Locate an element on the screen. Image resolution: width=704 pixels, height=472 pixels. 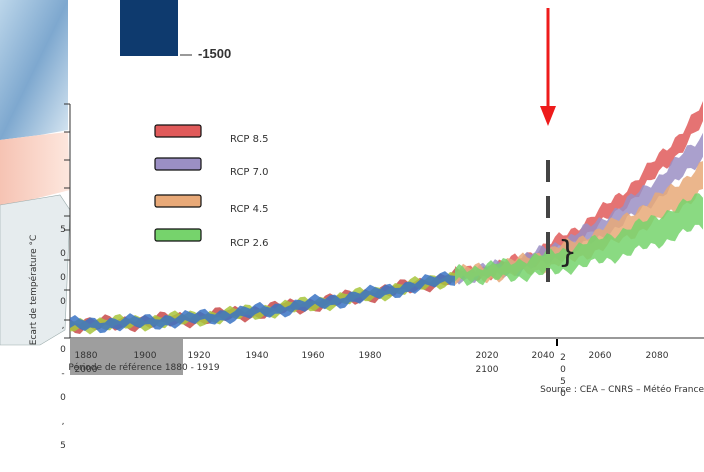
background-map is located at coordinates (35, 173).